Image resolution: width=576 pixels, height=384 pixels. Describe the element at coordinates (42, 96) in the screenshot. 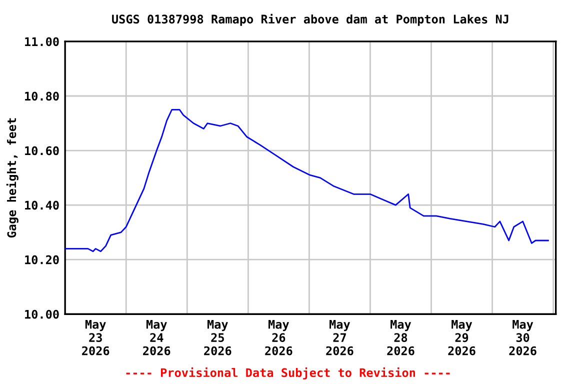

I see `y-tick-label: 10.80` at that location.